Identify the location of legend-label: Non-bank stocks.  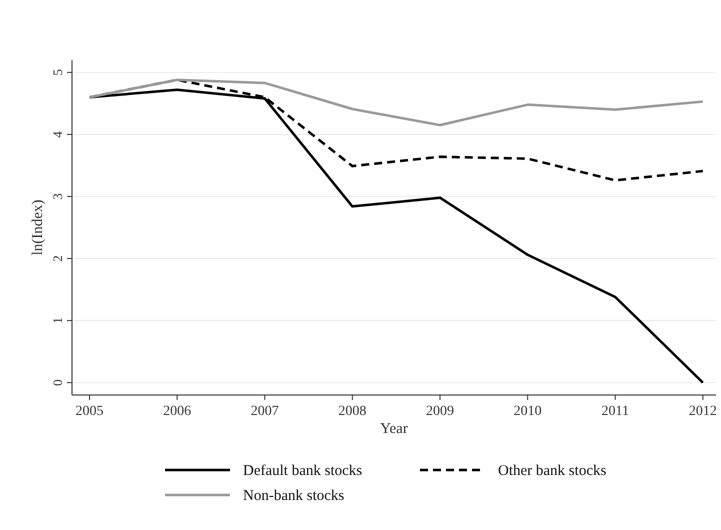
(293, 496).